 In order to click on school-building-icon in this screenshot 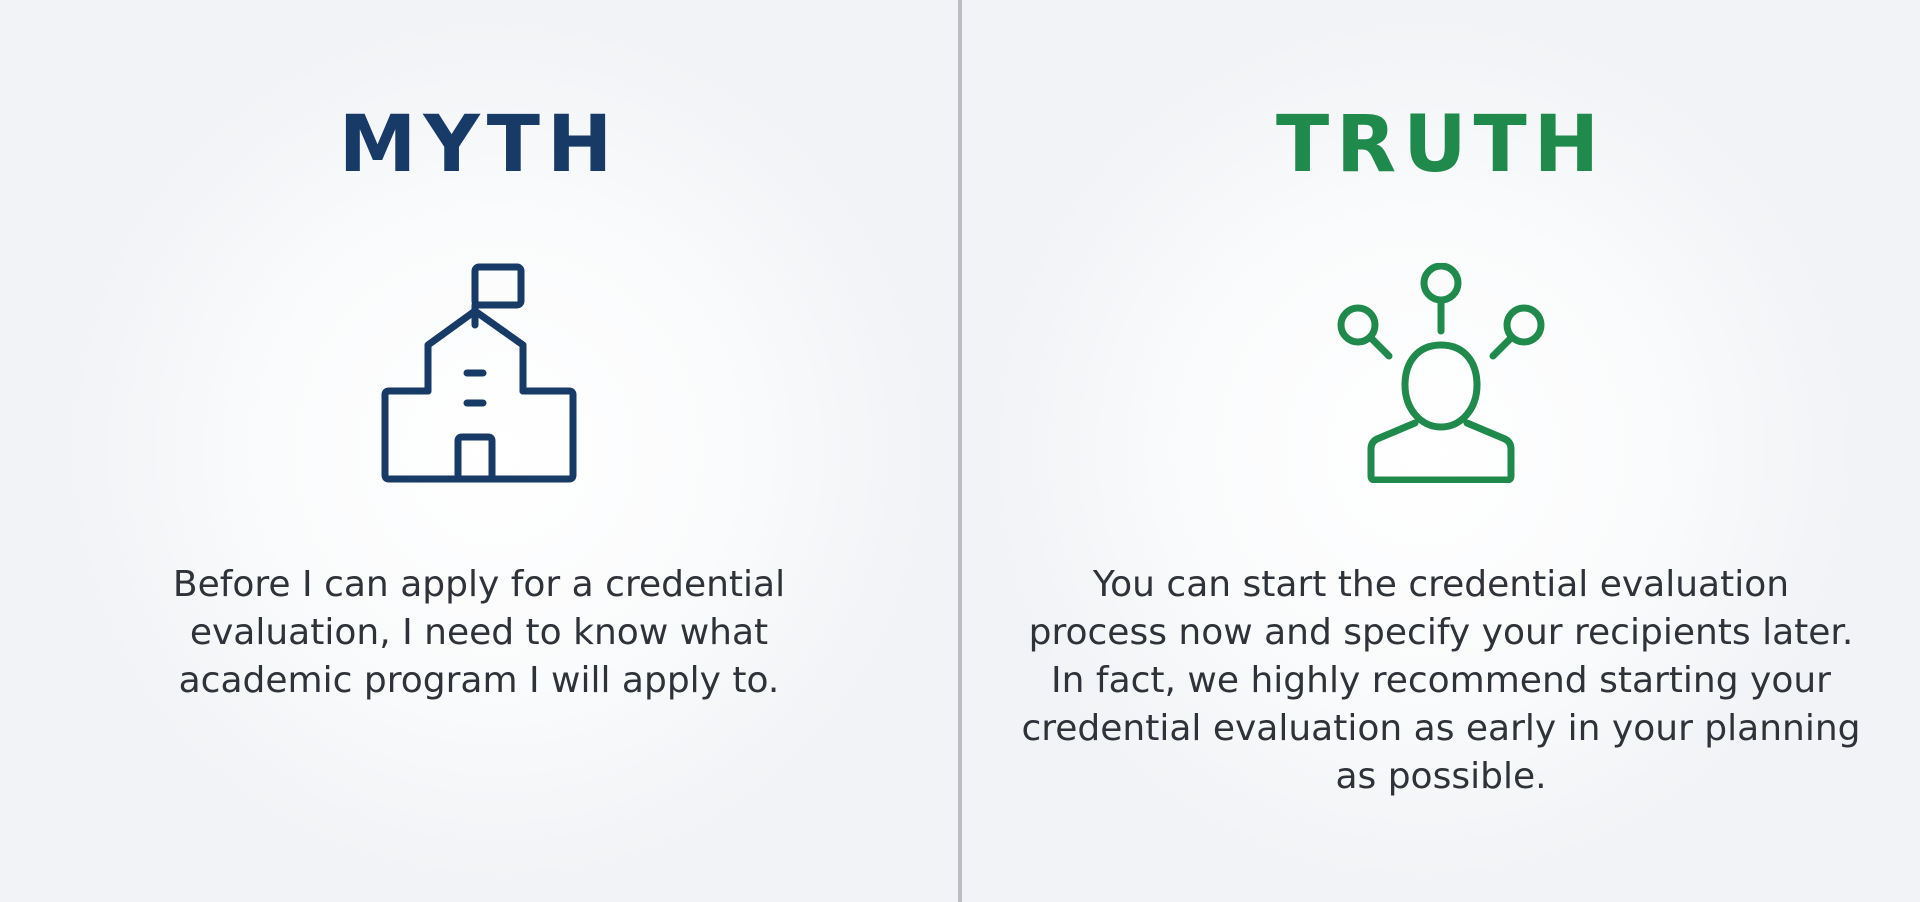, I will do `click(479, 373)`.